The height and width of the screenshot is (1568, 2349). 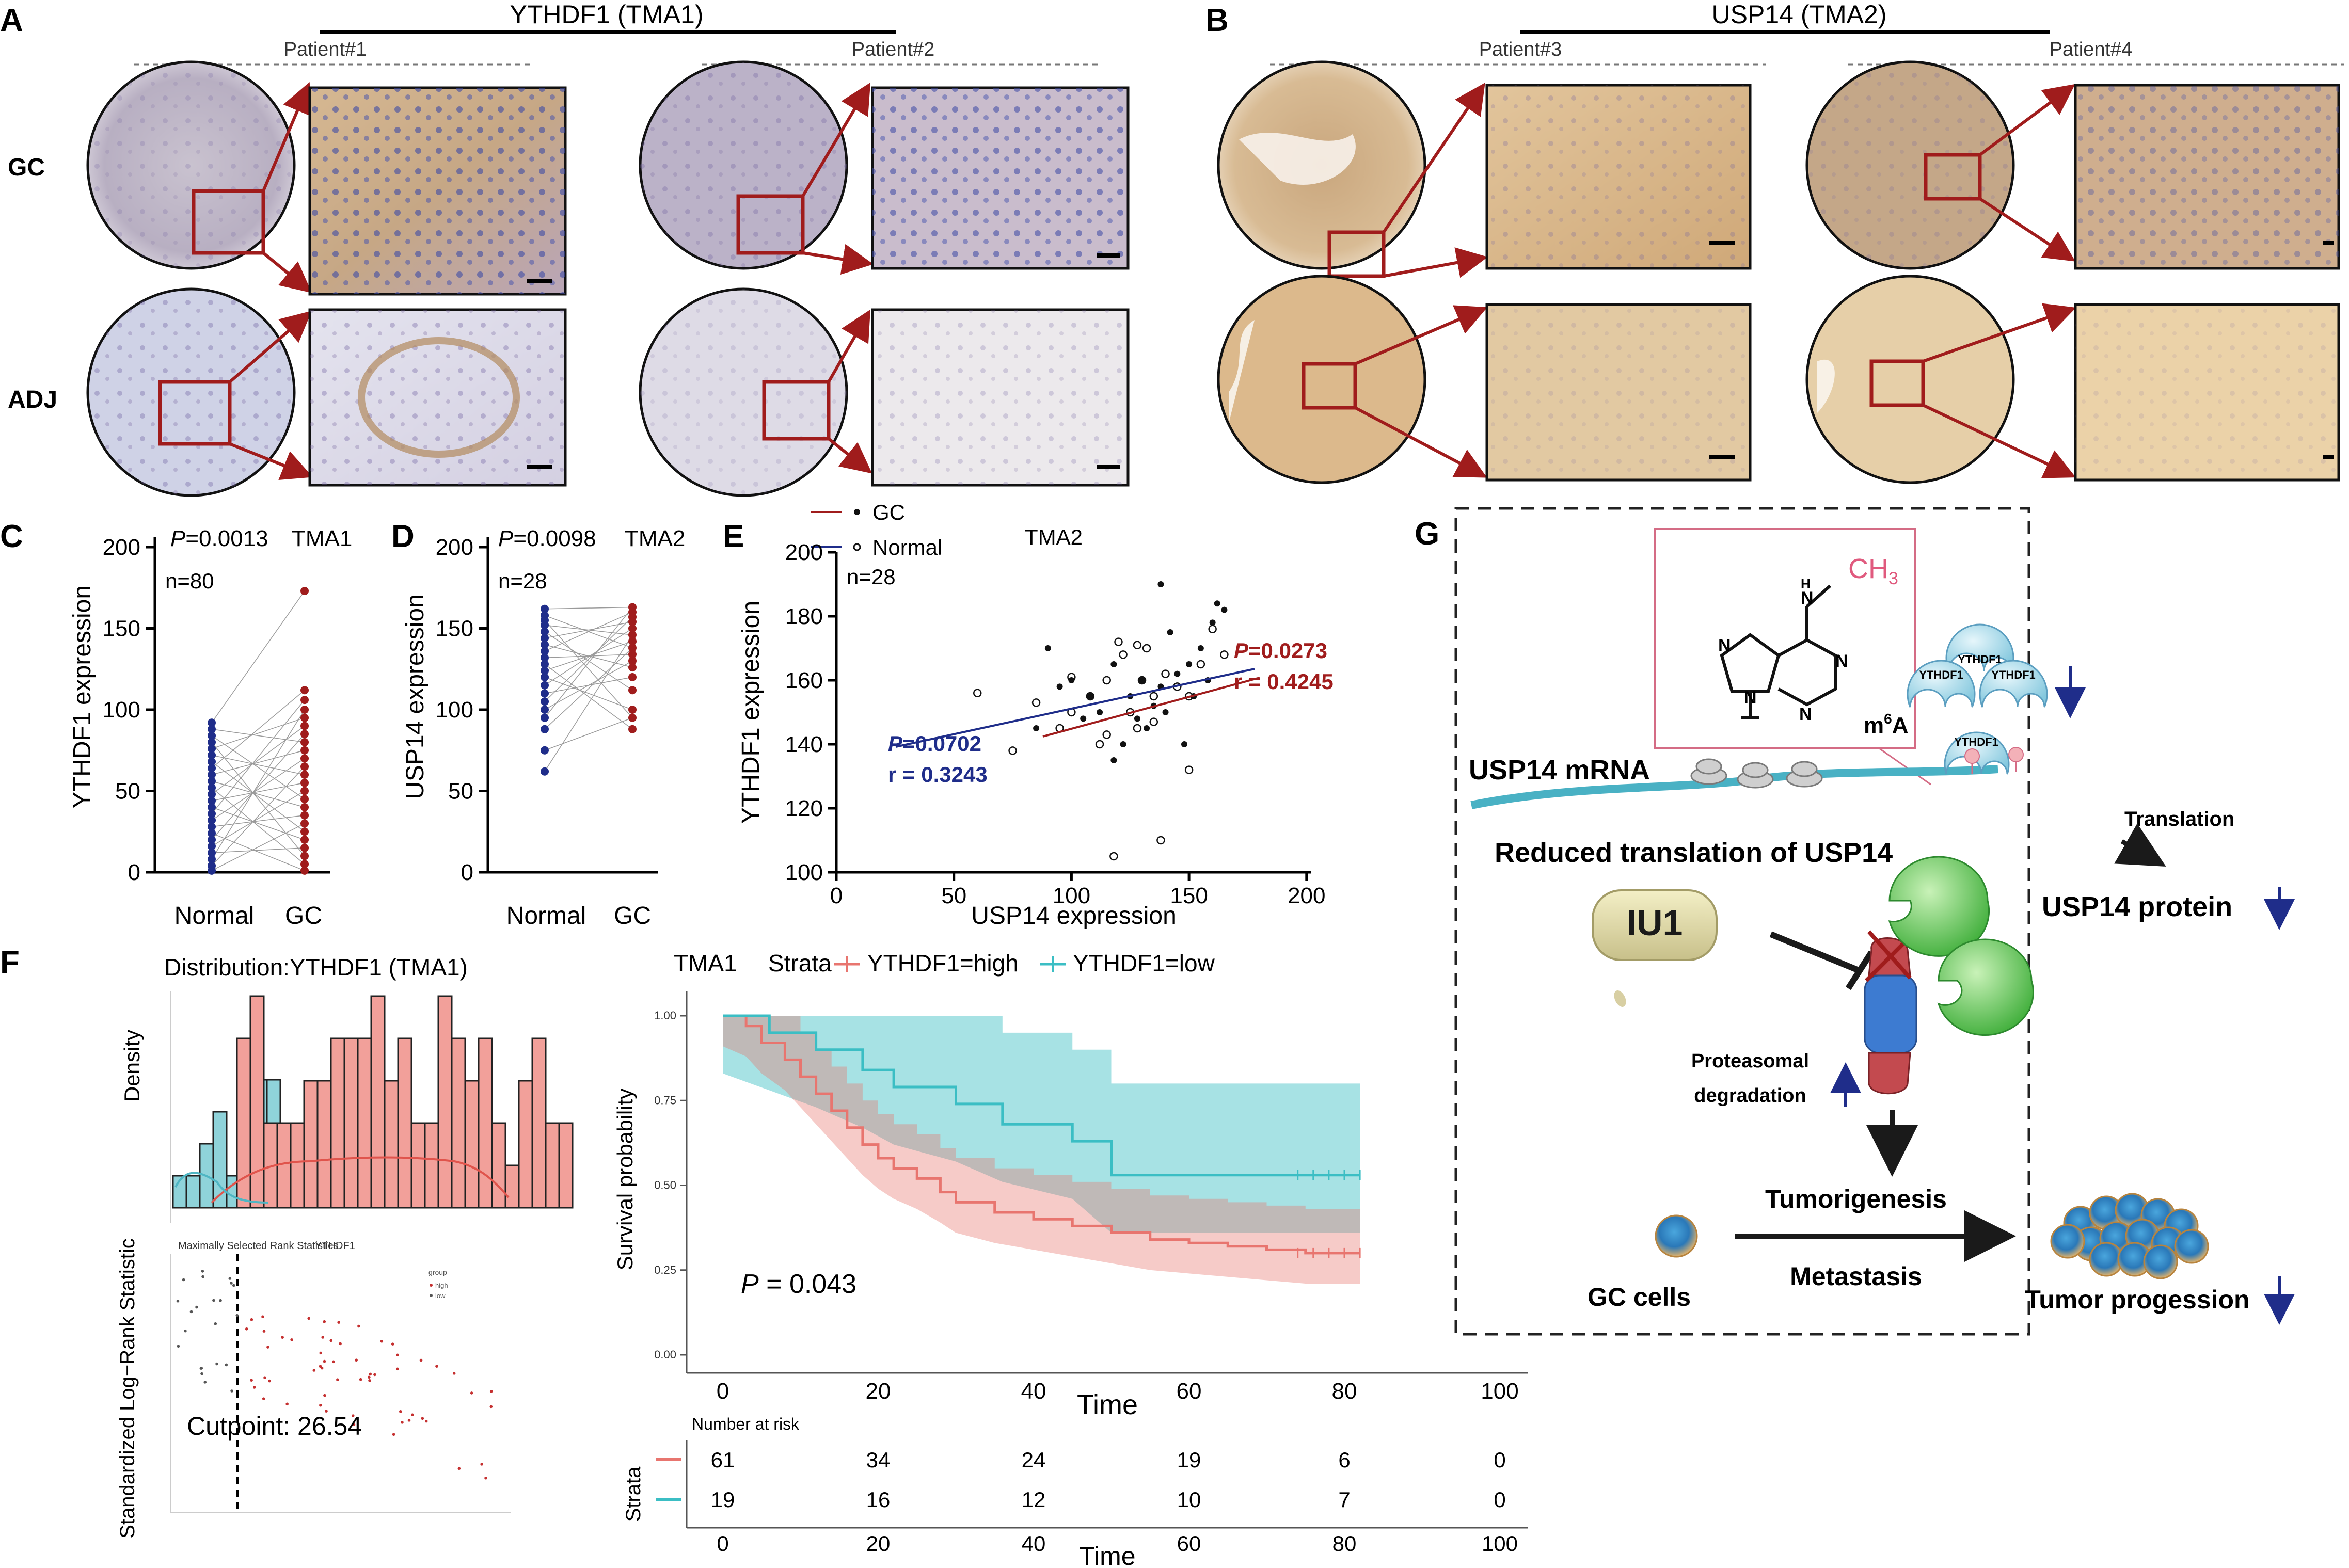 I want to click on x-tick-label: 100, so click(x=1071, y=895).